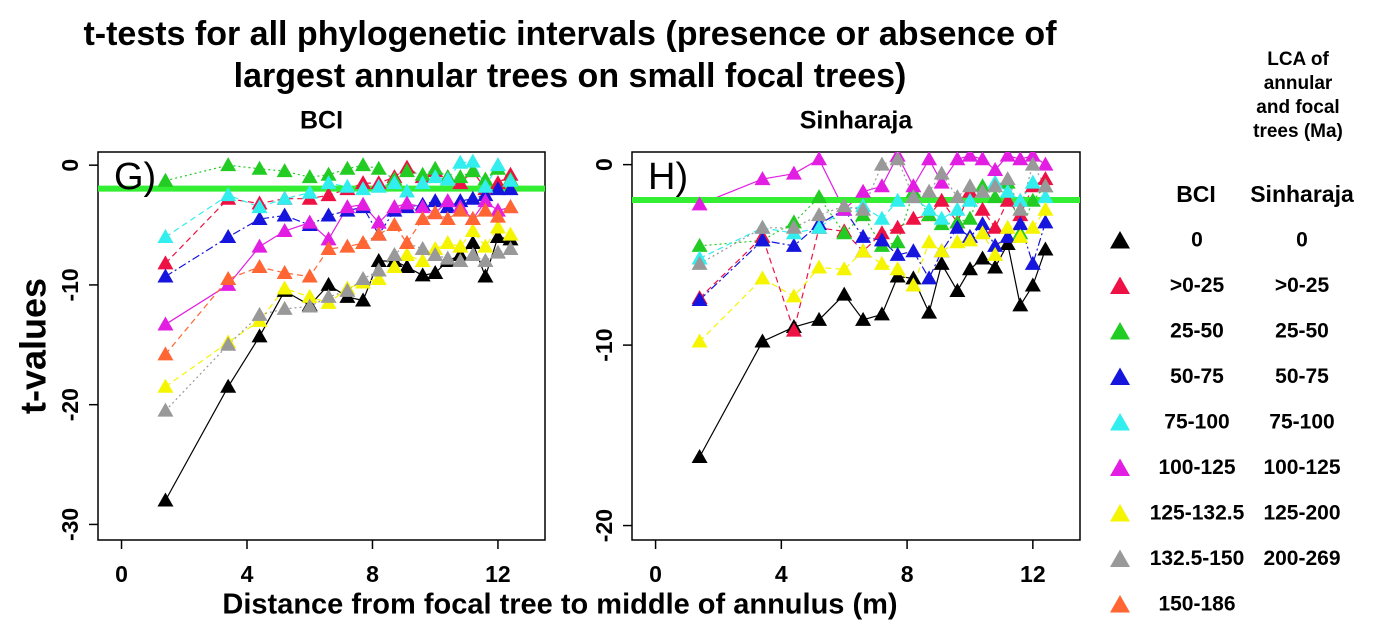 This screenshot has width=1382, height=623. I want to click on y-axis-label: t-values, so click(33, 346).